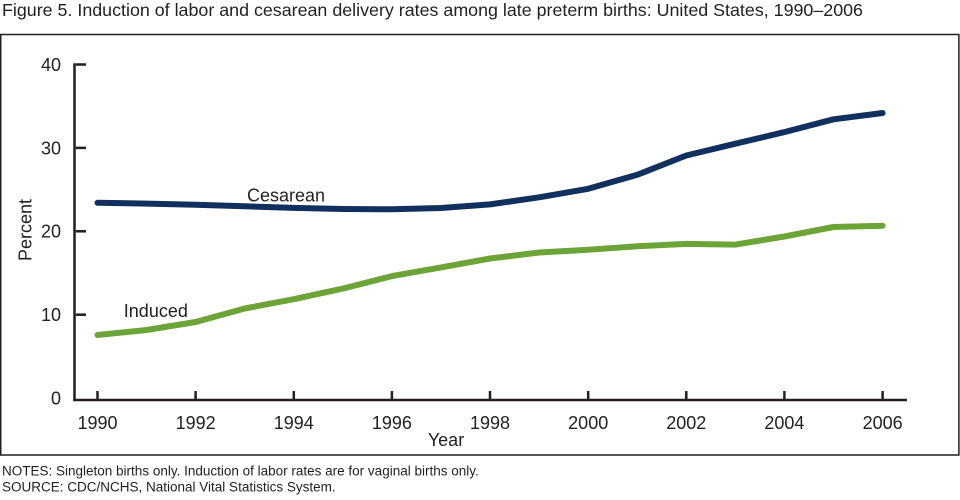 The height and width of the screenshot is (500, 960). Describe the element at coordinates (51, 148) in the screenshot. I see `svg-text: 30` at that location.